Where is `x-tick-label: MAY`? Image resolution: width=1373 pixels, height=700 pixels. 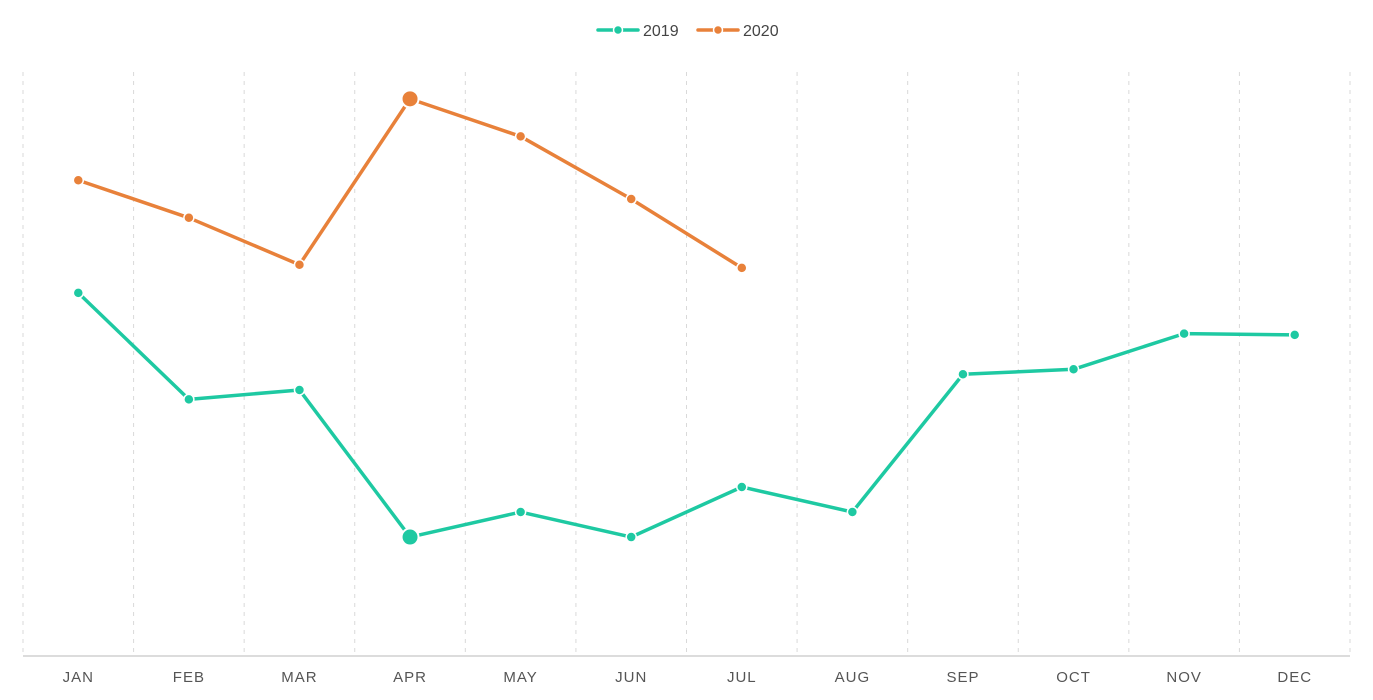
x-tick-label: MAY is located at coordinates (520, 677).